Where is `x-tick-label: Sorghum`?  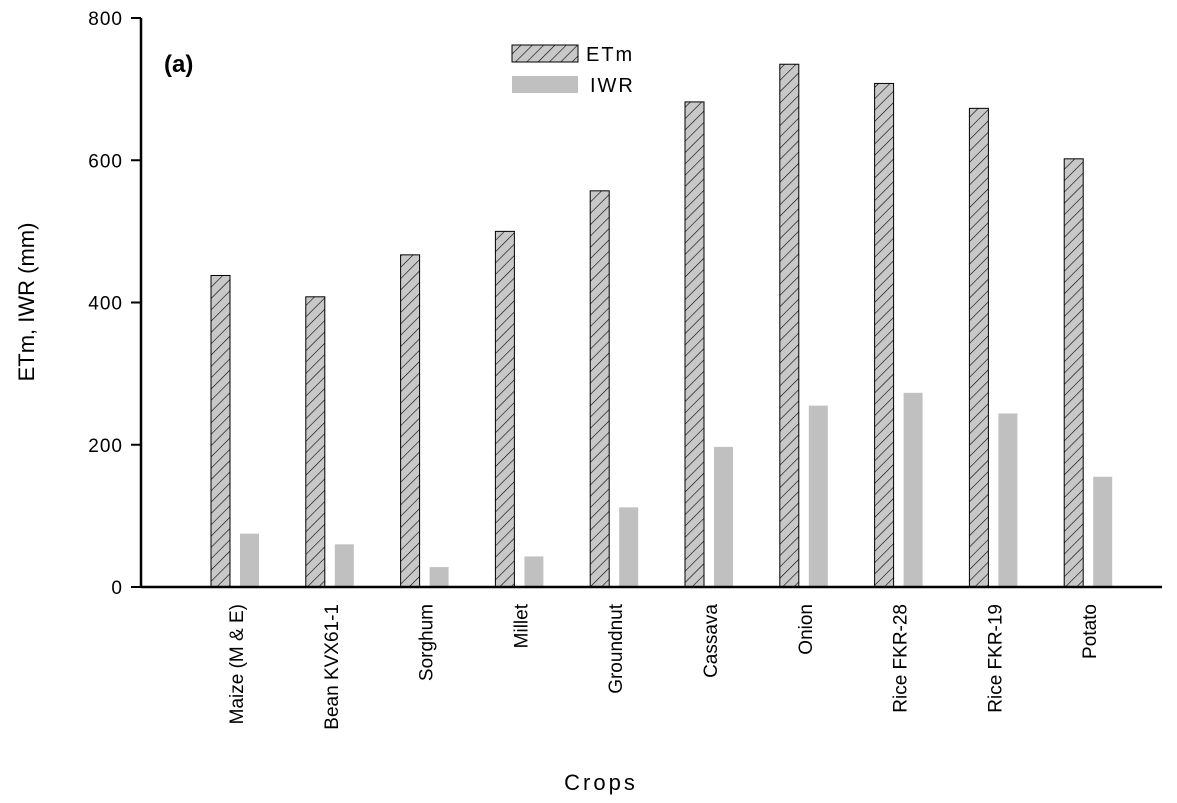 x-tick-label: Sorghum is located at coordinates (427, 642).